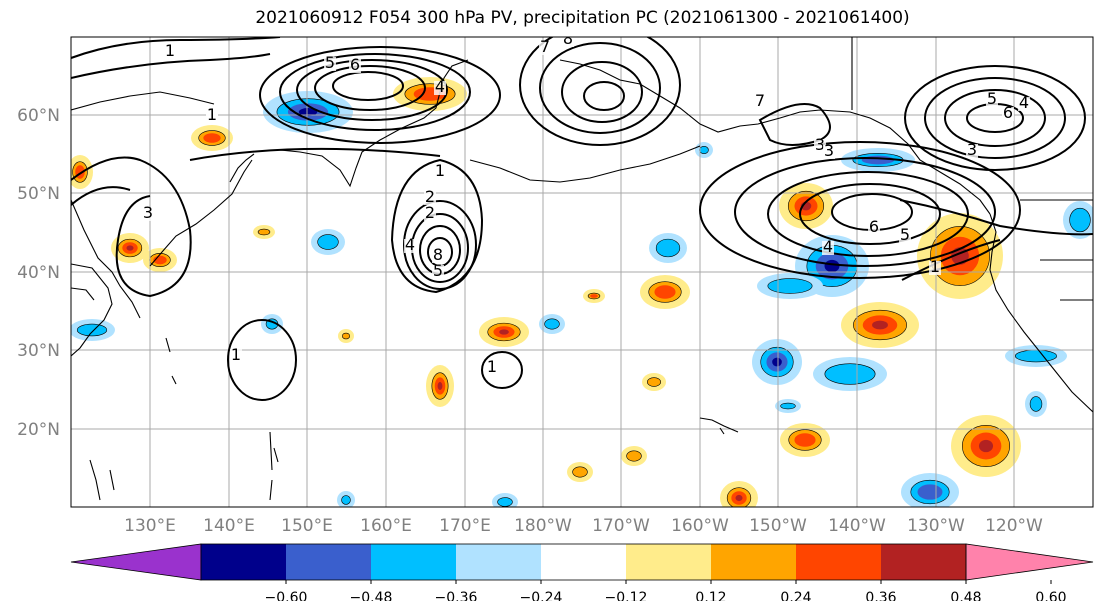 This screenshot has height=601, width=1105. Describe the element at coordinates (465, 526) in the screenshot. I see `lon-label: 170°E` at that location.